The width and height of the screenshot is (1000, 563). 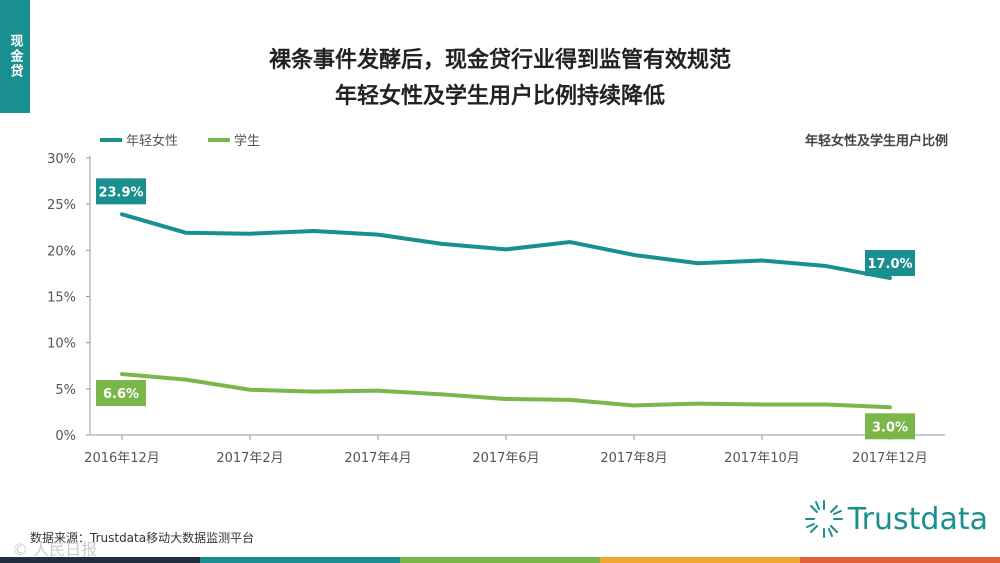 I want to click on y-tick-label: 15%, so click(x=61, y=298).